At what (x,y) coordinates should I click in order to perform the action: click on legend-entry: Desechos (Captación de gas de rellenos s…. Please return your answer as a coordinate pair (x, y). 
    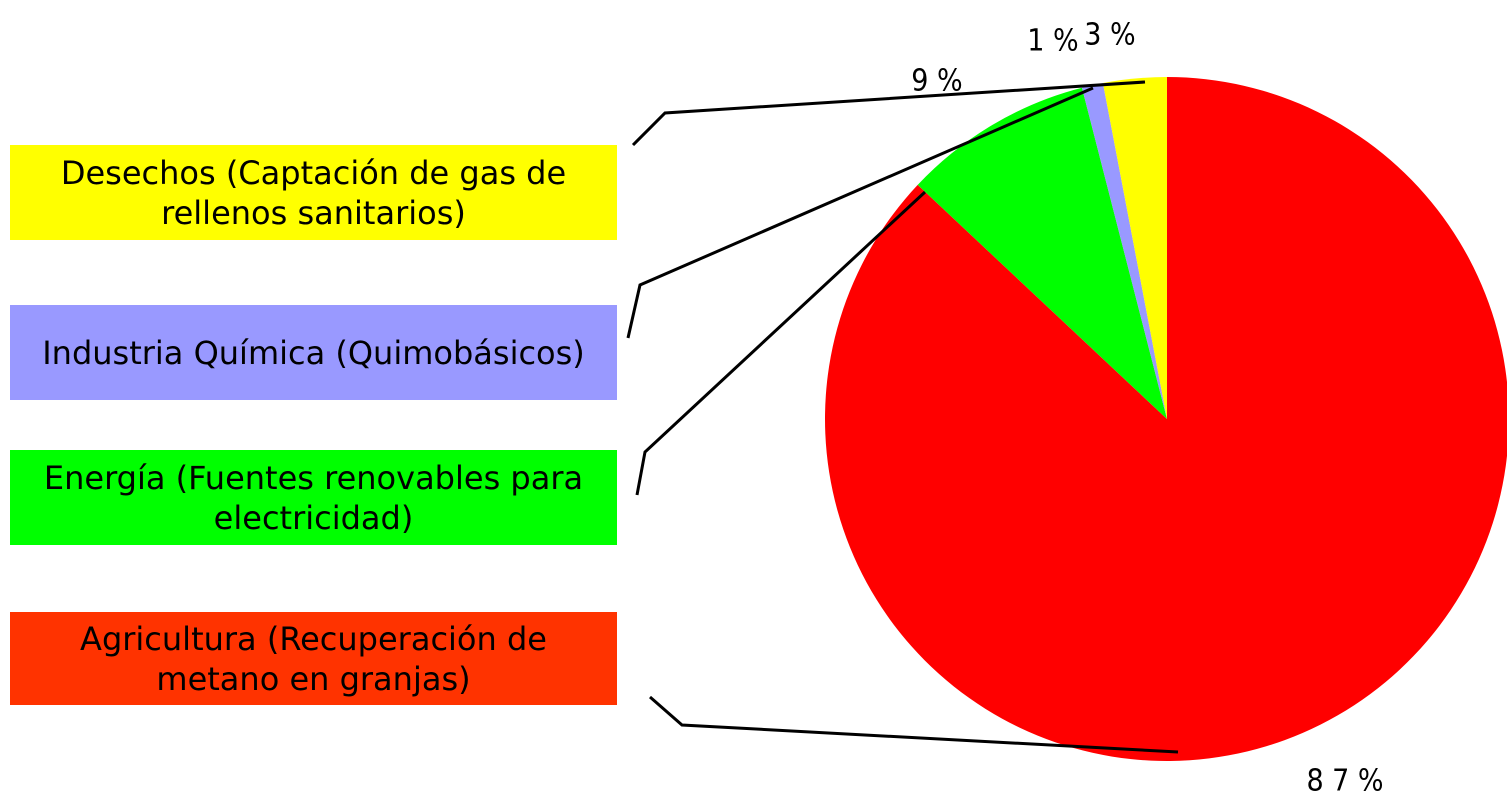
    Looking at the image, I should click on (313, 192).